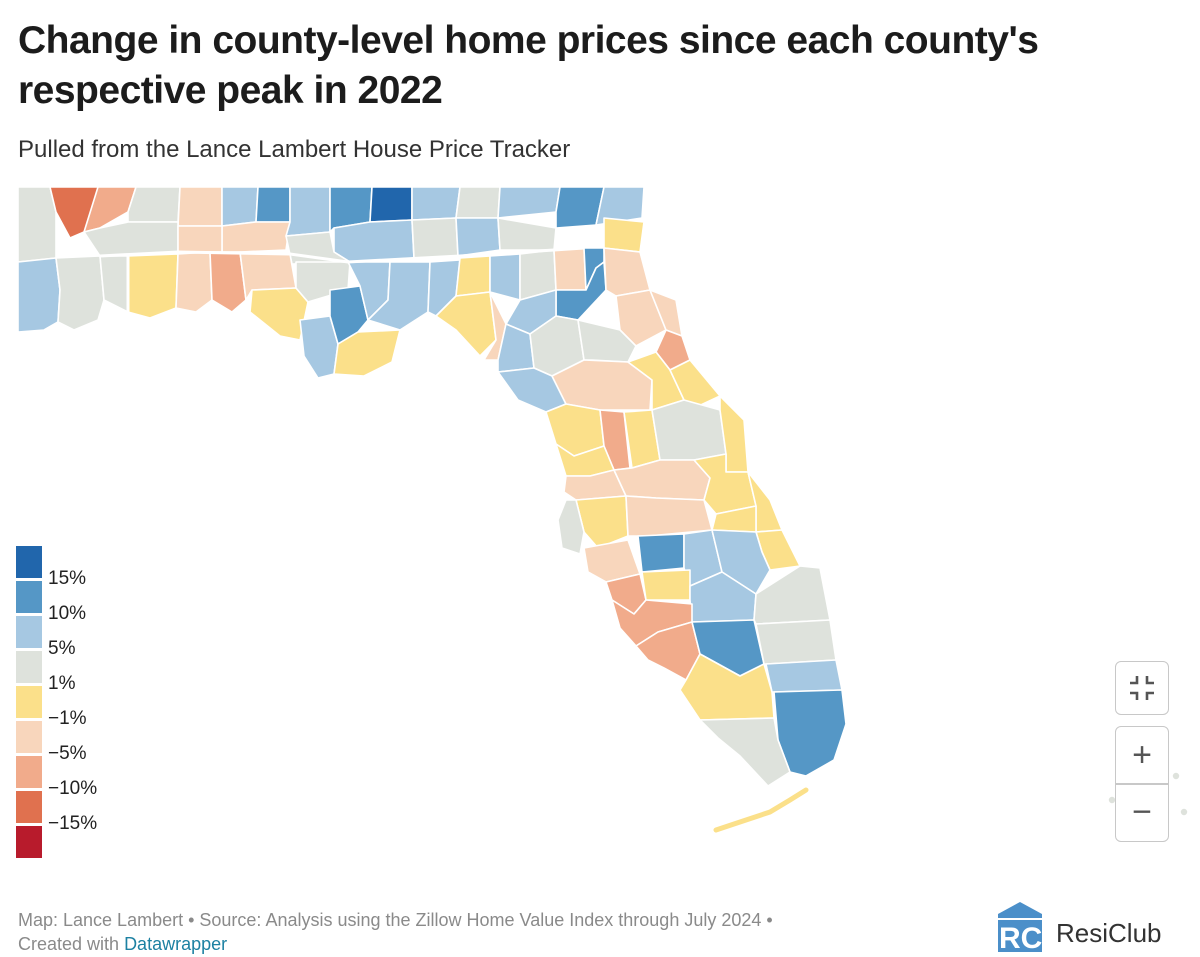 The height and width of the screenshot is (957, 1200). I want to click on zoom-in-button: +, so click(1142, 754).